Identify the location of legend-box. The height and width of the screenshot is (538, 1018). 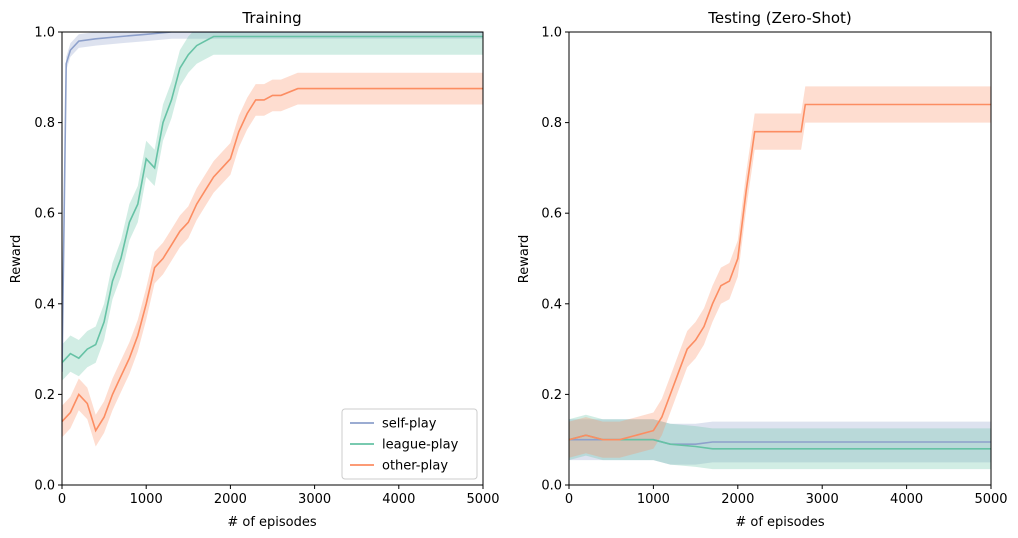
(409, 444).